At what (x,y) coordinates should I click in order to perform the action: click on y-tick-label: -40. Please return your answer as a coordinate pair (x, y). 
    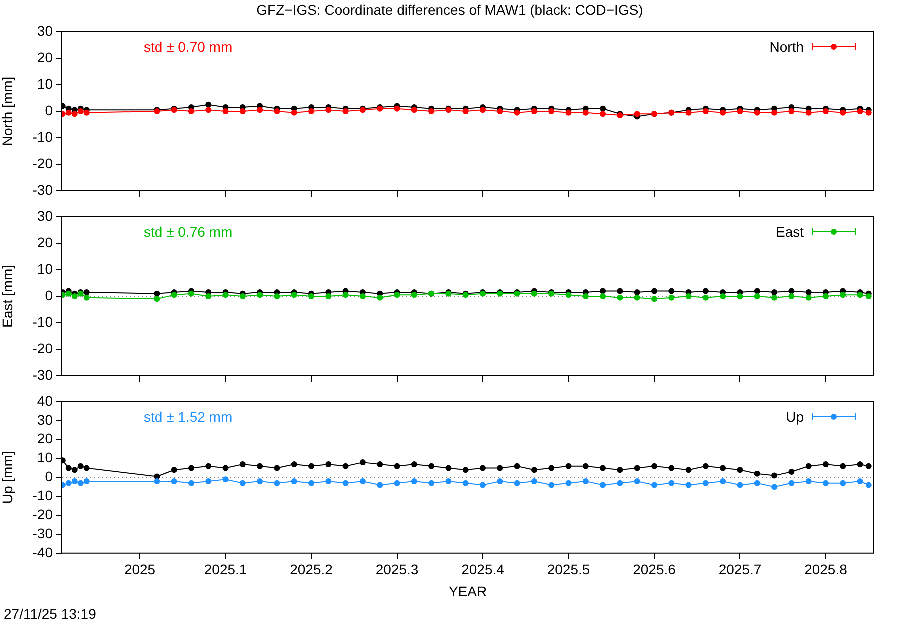
    Looking at the image, I should click on (43, 552).